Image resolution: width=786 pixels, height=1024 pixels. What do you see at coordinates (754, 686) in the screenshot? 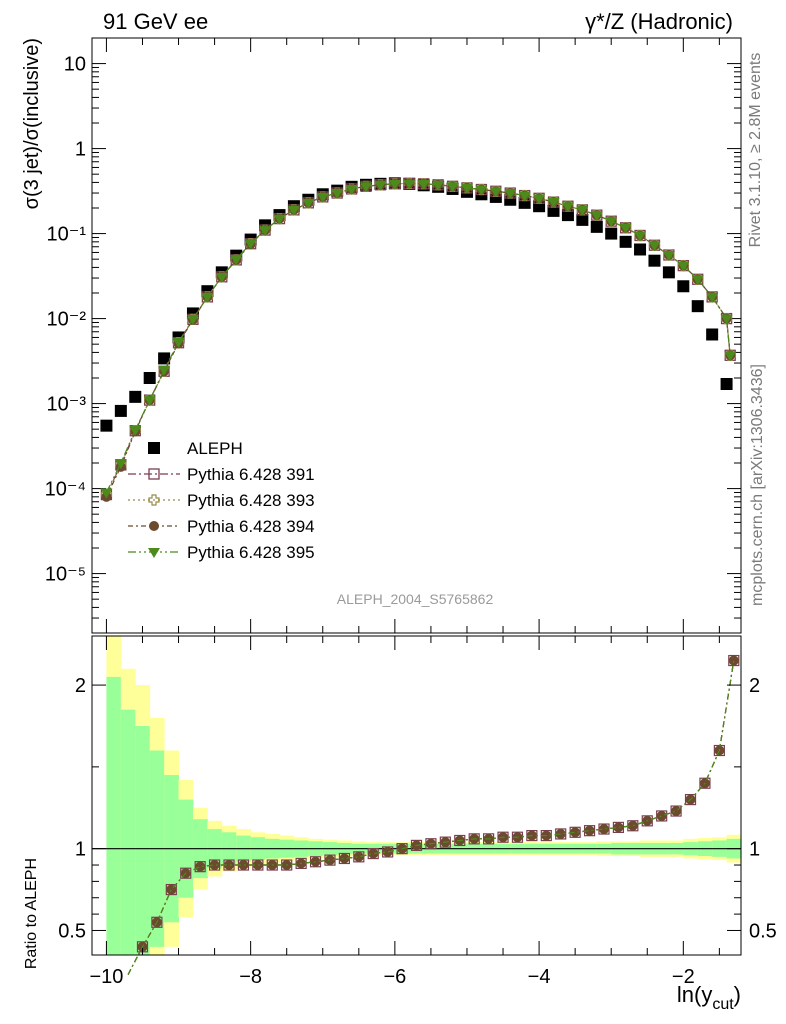
I see `ratio-y-tick-label-right: 2` at bounding box center [754, 686].